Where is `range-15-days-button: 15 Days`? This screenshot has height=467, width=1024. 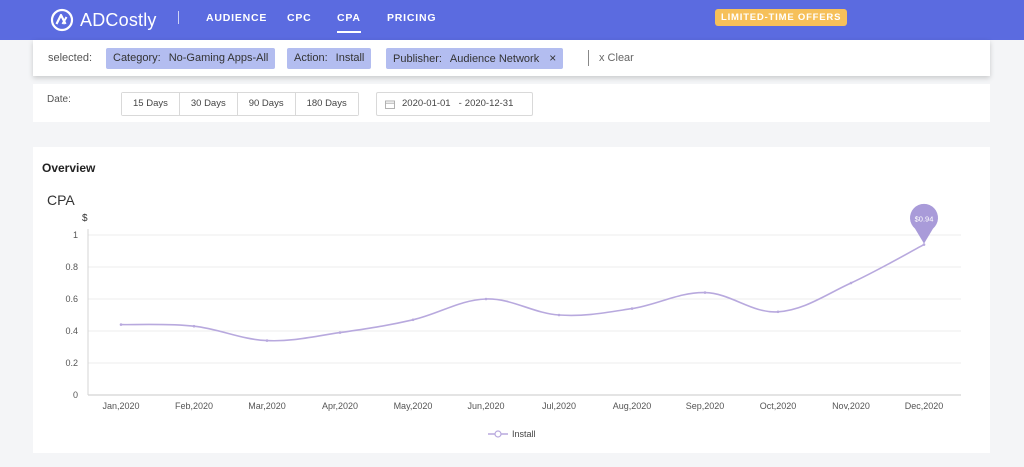
range-15-days-button: 15 Days is located at coordinates (151, 104).